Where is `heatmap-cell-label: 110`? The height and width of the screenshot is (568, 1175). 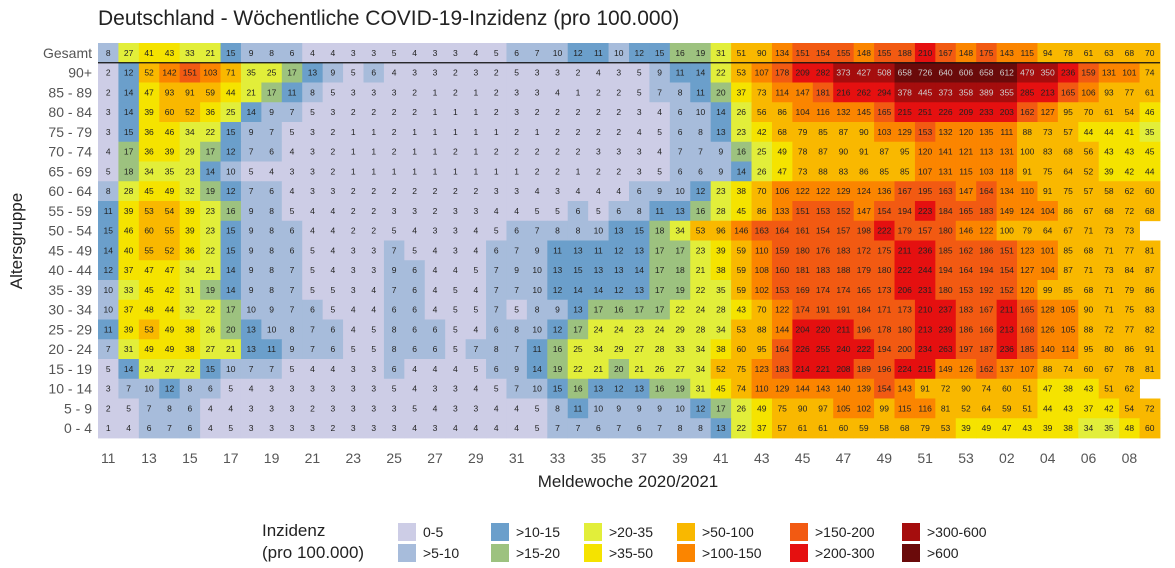 heatmap-cell-label: 110 is located at coordinates (762, 389).